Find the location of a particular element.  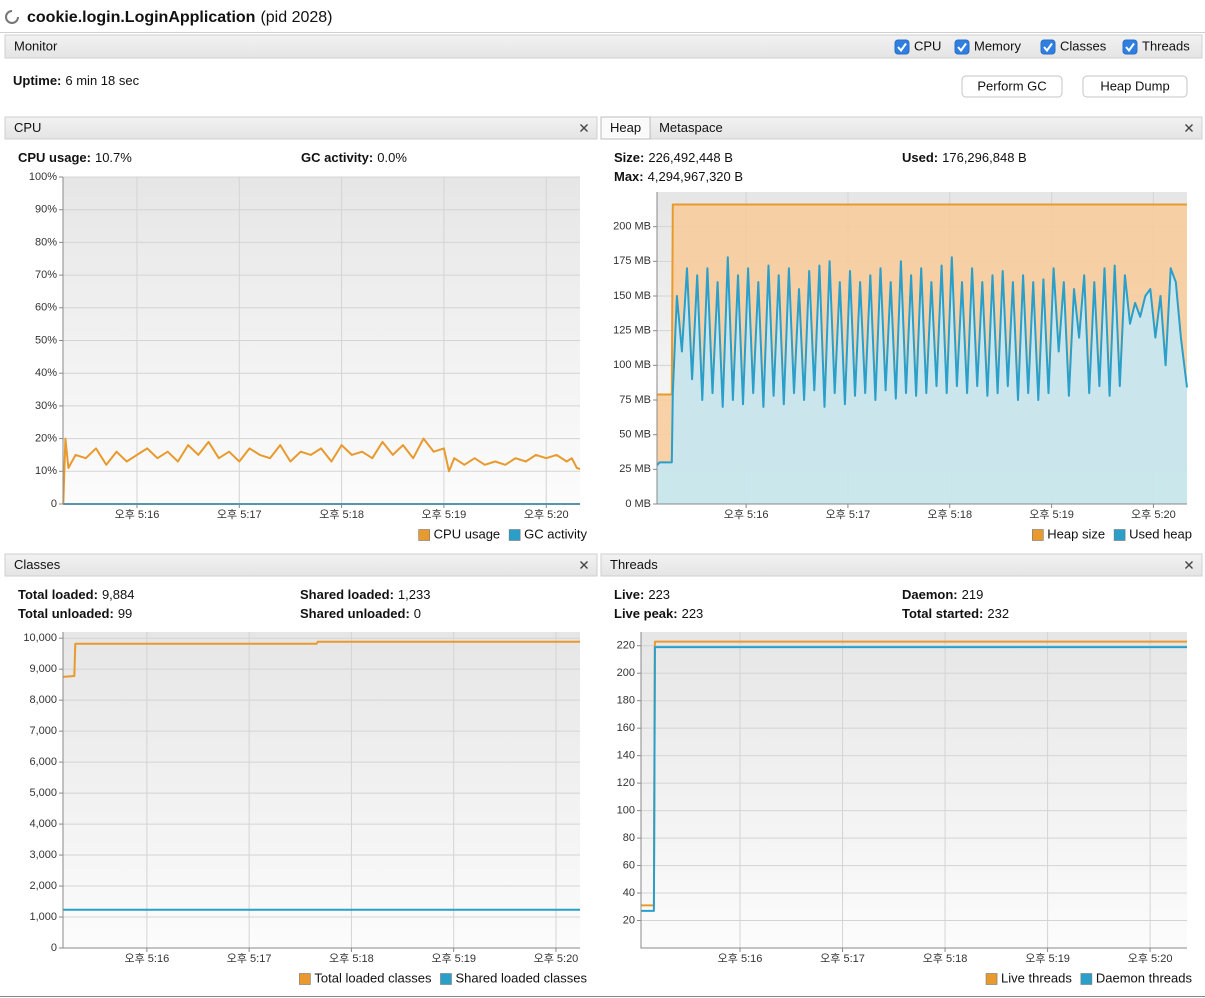

button-label: Heap Dump is located at coordinates (1134, 85).